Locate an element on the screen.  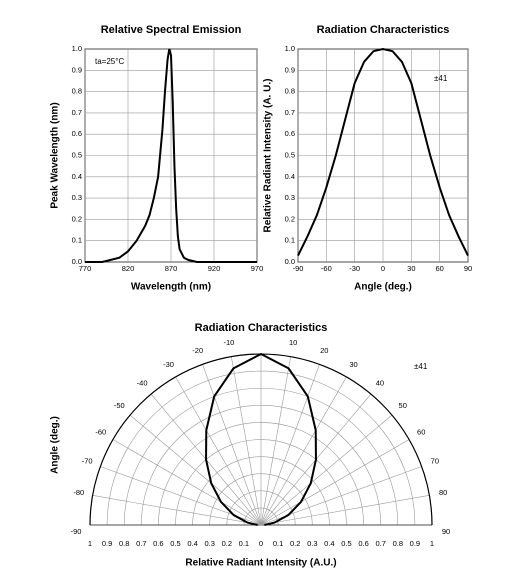
r-tick-label: 0.6 is located at coordinates (158, 543).